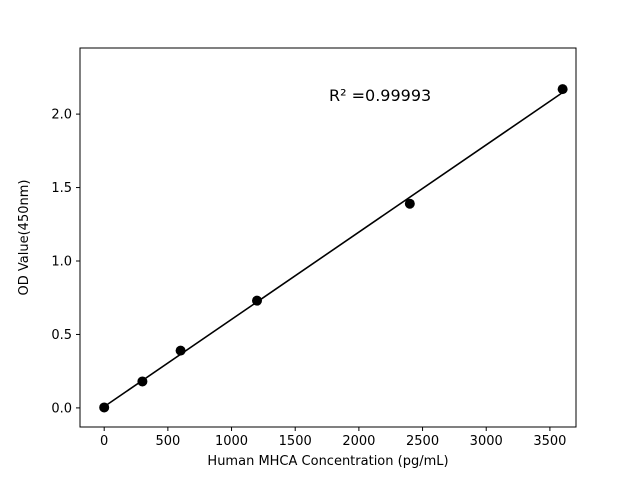 The width and height of the screenshot is (640, 480). Describe the element at coordinates (61, 262) in the screenshot. I see `y-tick-label: 1.0` at that location.